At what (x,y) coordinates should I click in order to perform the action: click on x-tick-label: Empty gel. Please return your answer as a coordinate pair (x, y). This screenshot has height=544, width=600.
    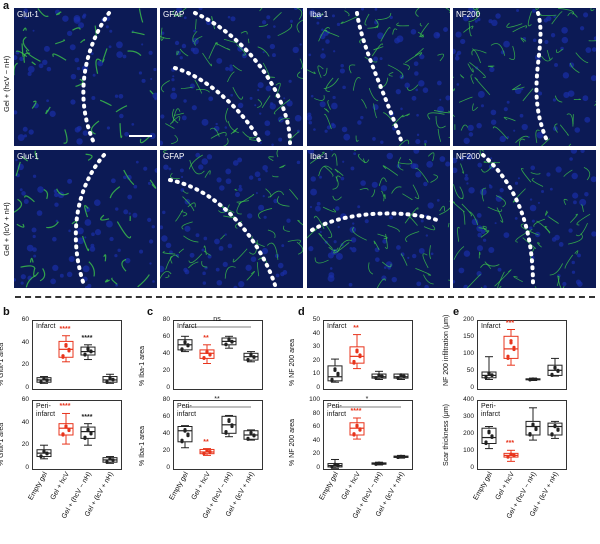
    Looking at the image, I should click on (38, 486).